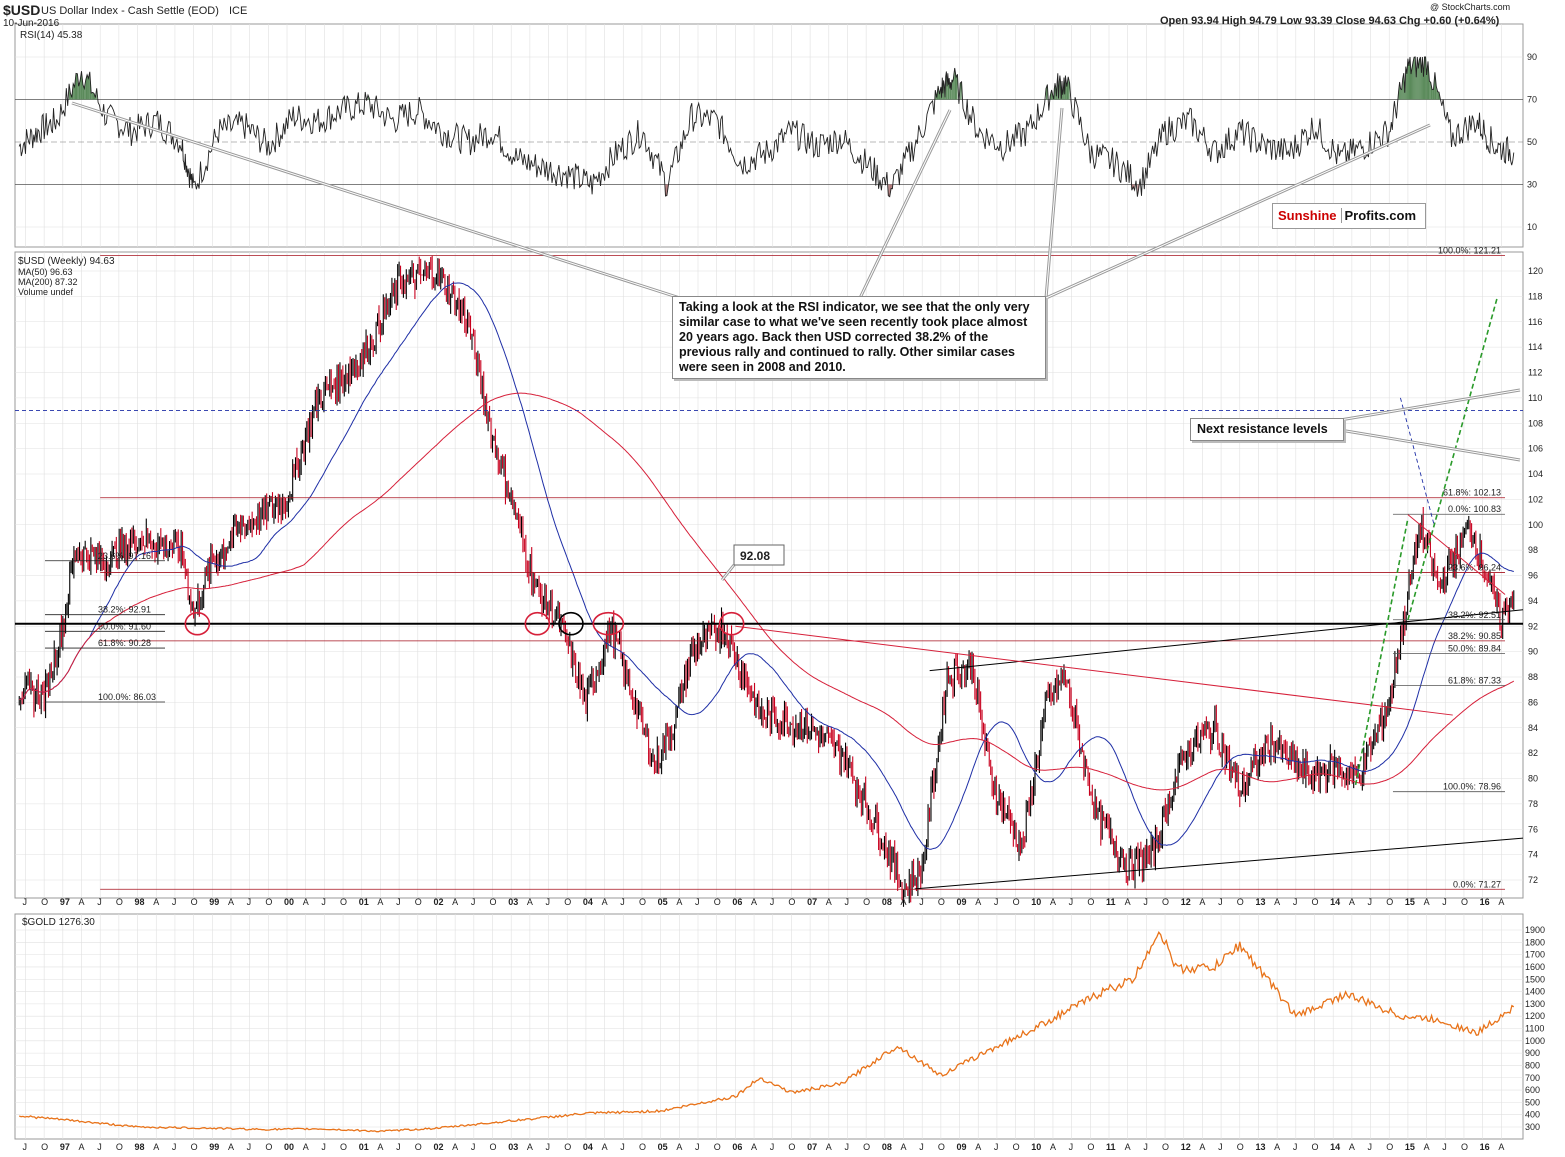 Image resolution: width=1565 pixels, height=1157 pixels. Describe the element at coordinates (1535, 942) in the screenshot. I see `gold-tick-label: 1800` at that location.